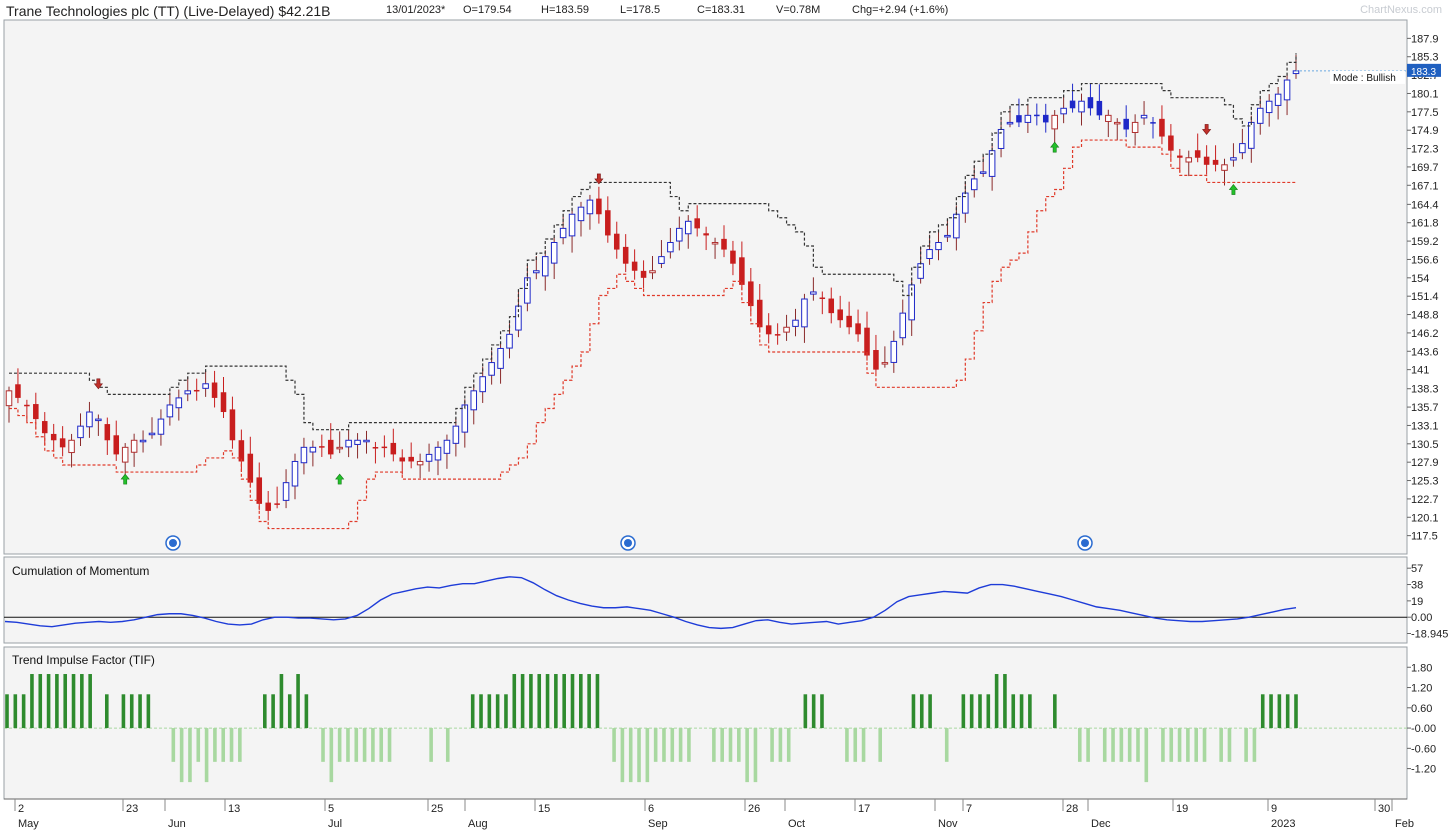 The image size is (1454, 833). I want to click on y-tick-label: 177.5, so click(1425, 113).